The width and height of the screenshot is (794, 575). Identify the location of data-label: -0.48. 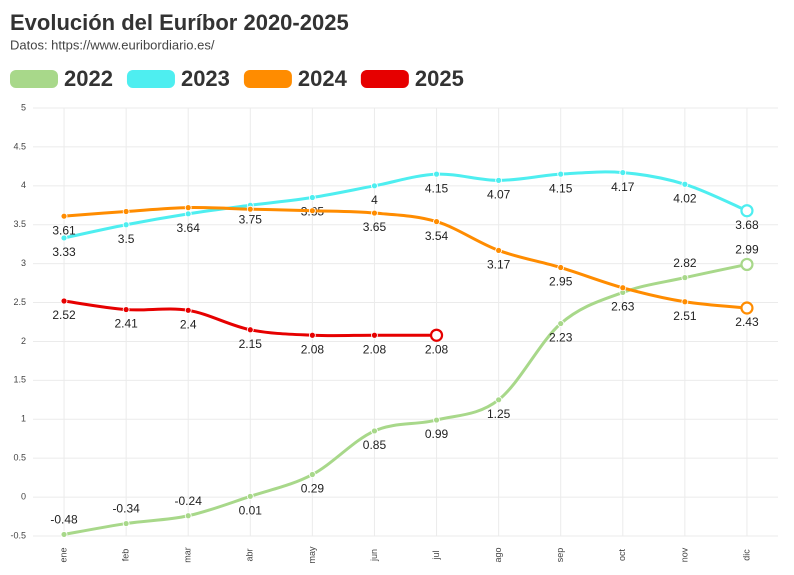
(64, 520).